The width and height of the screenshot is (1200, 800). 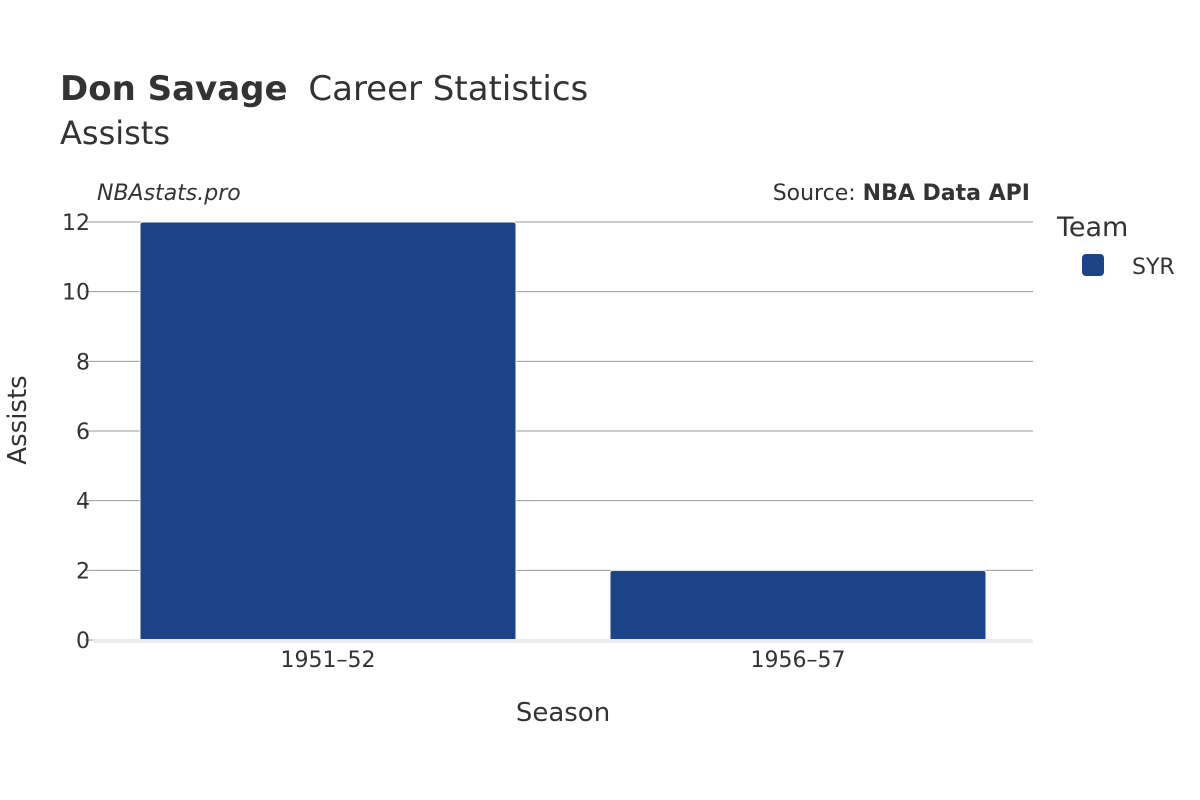 I want to click on x-tick-label: 1956–57, so click(x=798, y=660).